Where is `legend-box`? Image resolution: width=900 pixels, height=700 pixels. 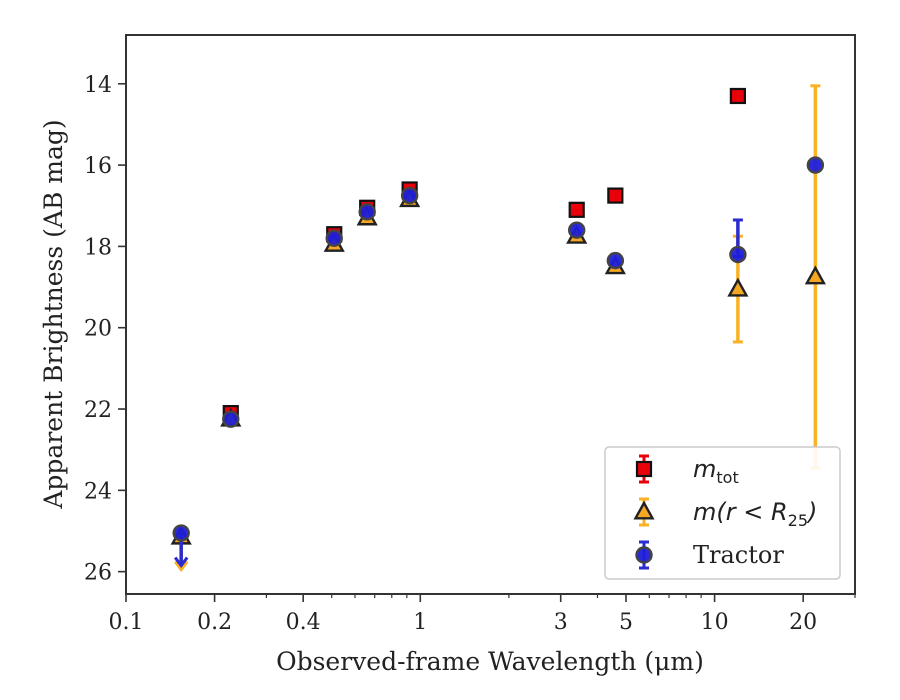
legend-box is located at coordinates (722, 513).